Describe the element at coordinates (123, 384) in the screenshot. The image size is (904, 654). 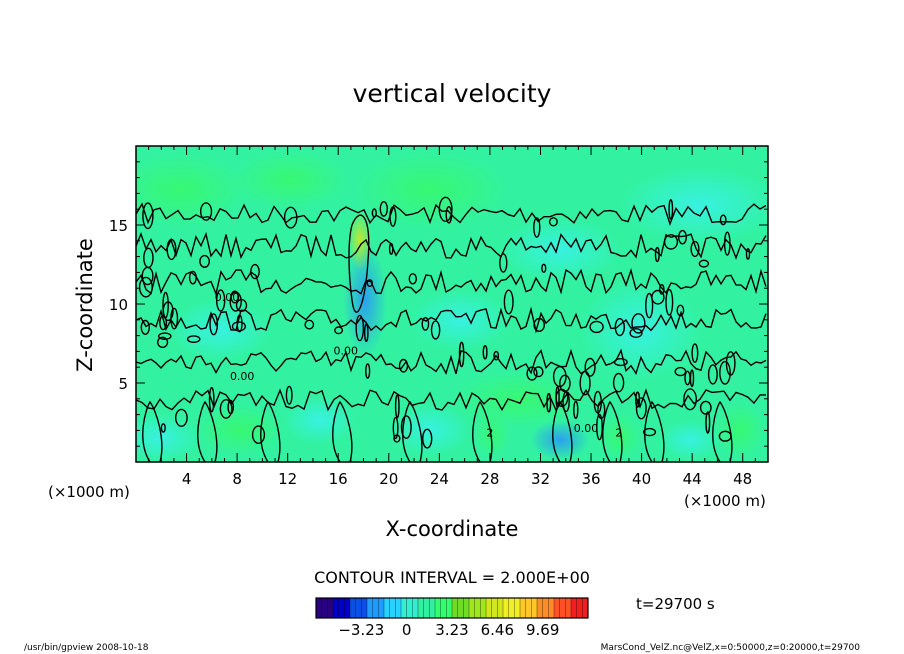
I see `y-tick-label: 5` at that location.